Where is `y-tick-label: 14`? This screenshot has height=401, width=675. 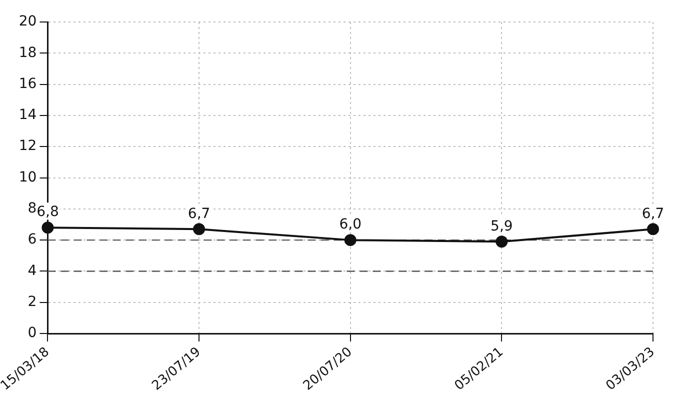
y-tick-label: 14 is located at coordinates (27, 115).